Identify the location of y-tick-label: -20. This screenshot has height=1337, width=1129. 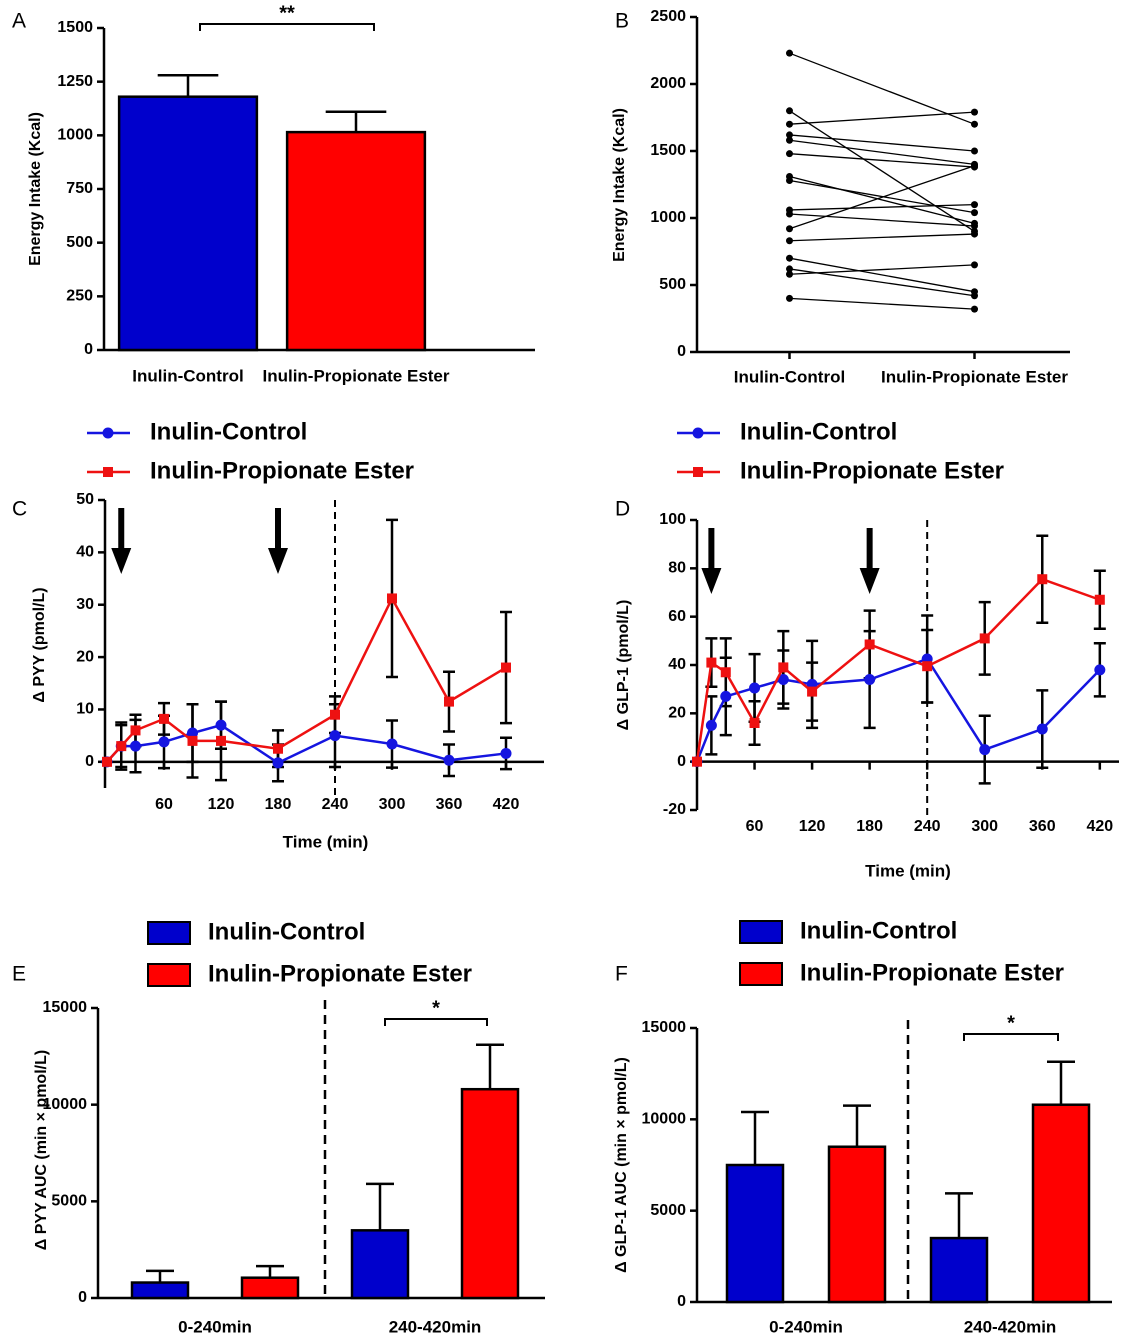
(674, 809).